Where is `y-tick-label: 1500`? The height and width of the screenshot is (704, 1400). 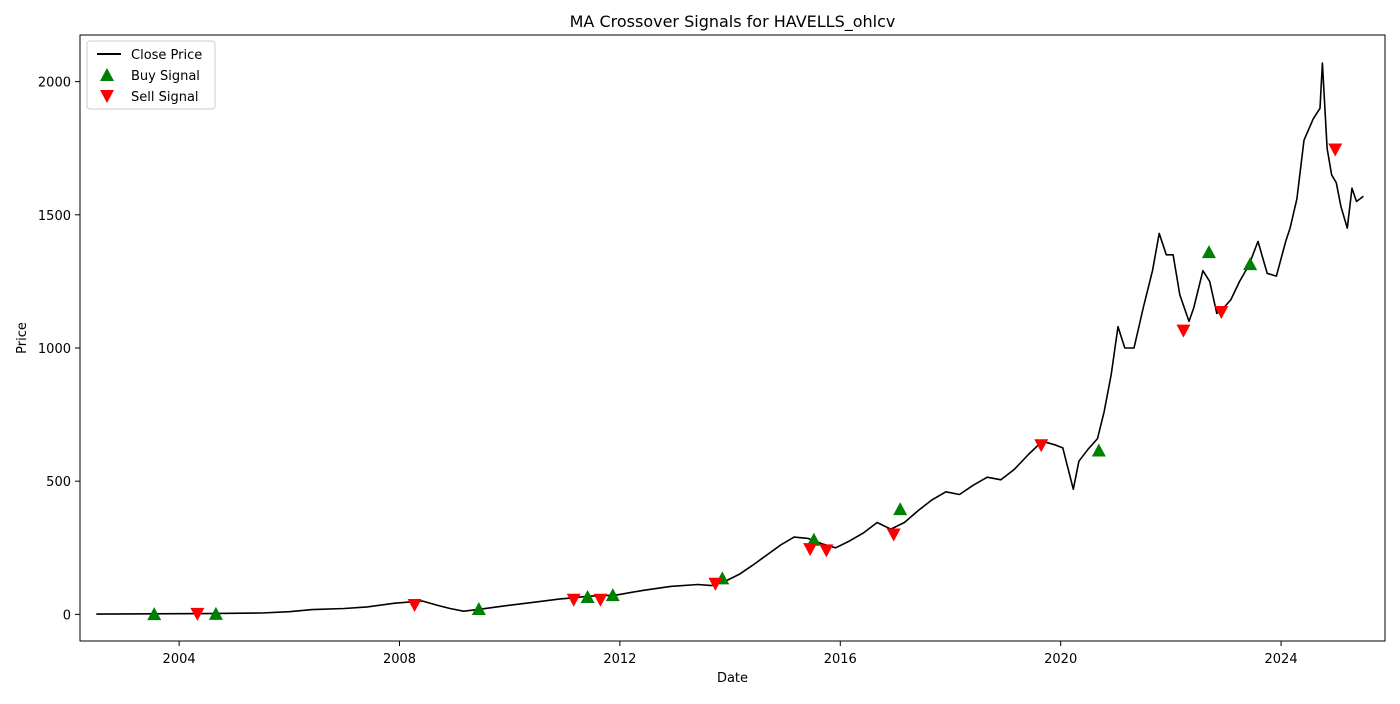
y-tick-label: 1500 is located at coordinates (54, 216).